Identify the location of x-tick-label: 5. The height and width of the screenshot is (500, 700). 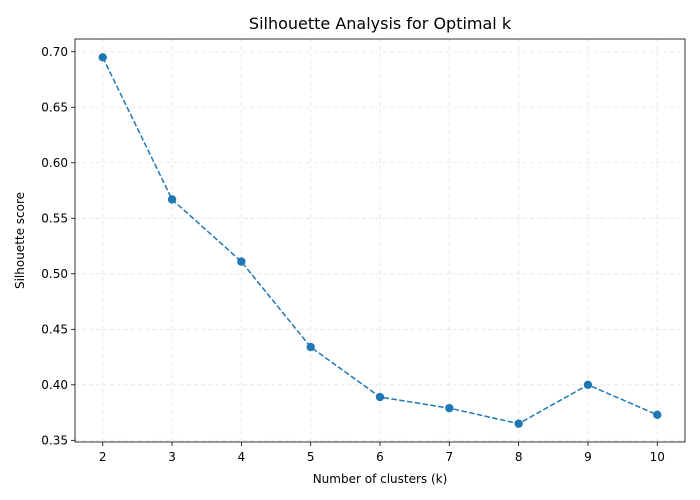
(311, 457).